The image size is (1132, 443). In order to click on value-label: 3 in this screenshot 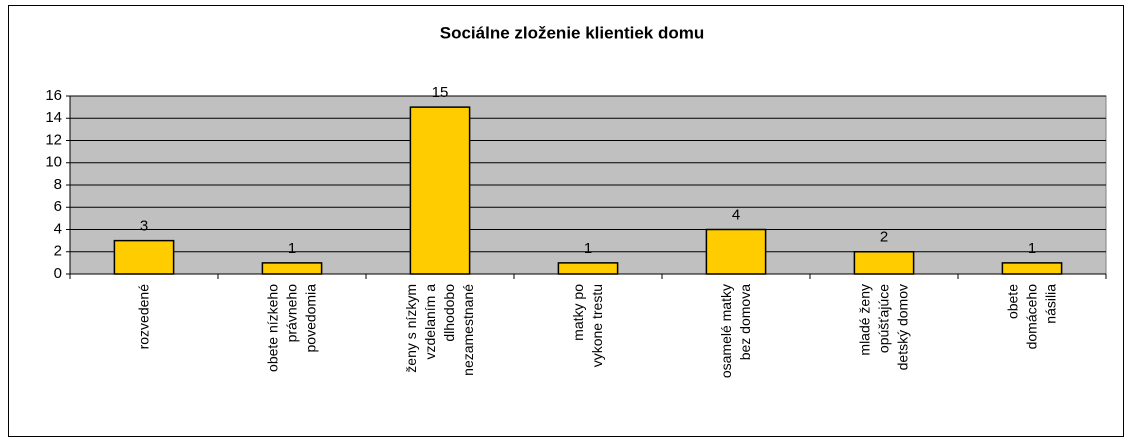, I will do `click(144, 226)`.